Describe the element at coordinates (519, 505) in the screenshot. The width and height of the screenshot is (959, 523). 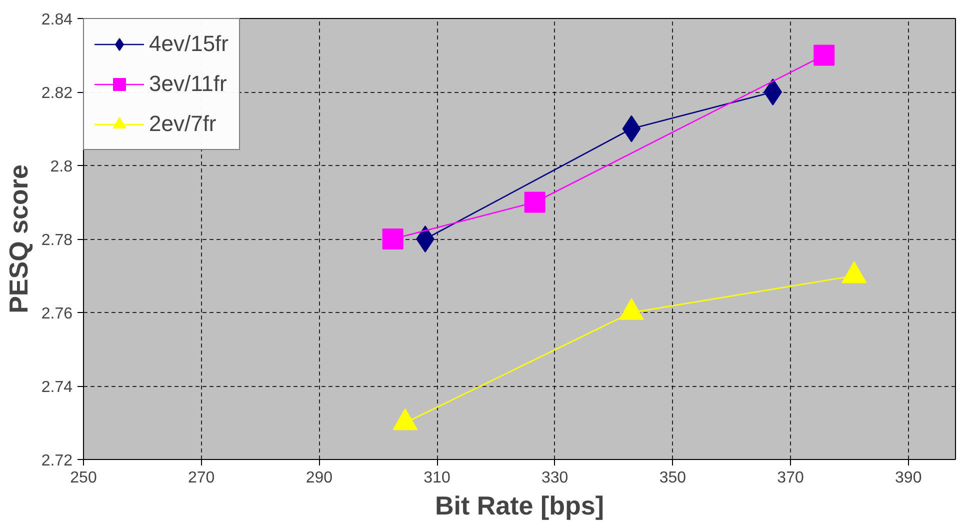
I see `x-axis-title: Bit Rate [bps]` at that location.